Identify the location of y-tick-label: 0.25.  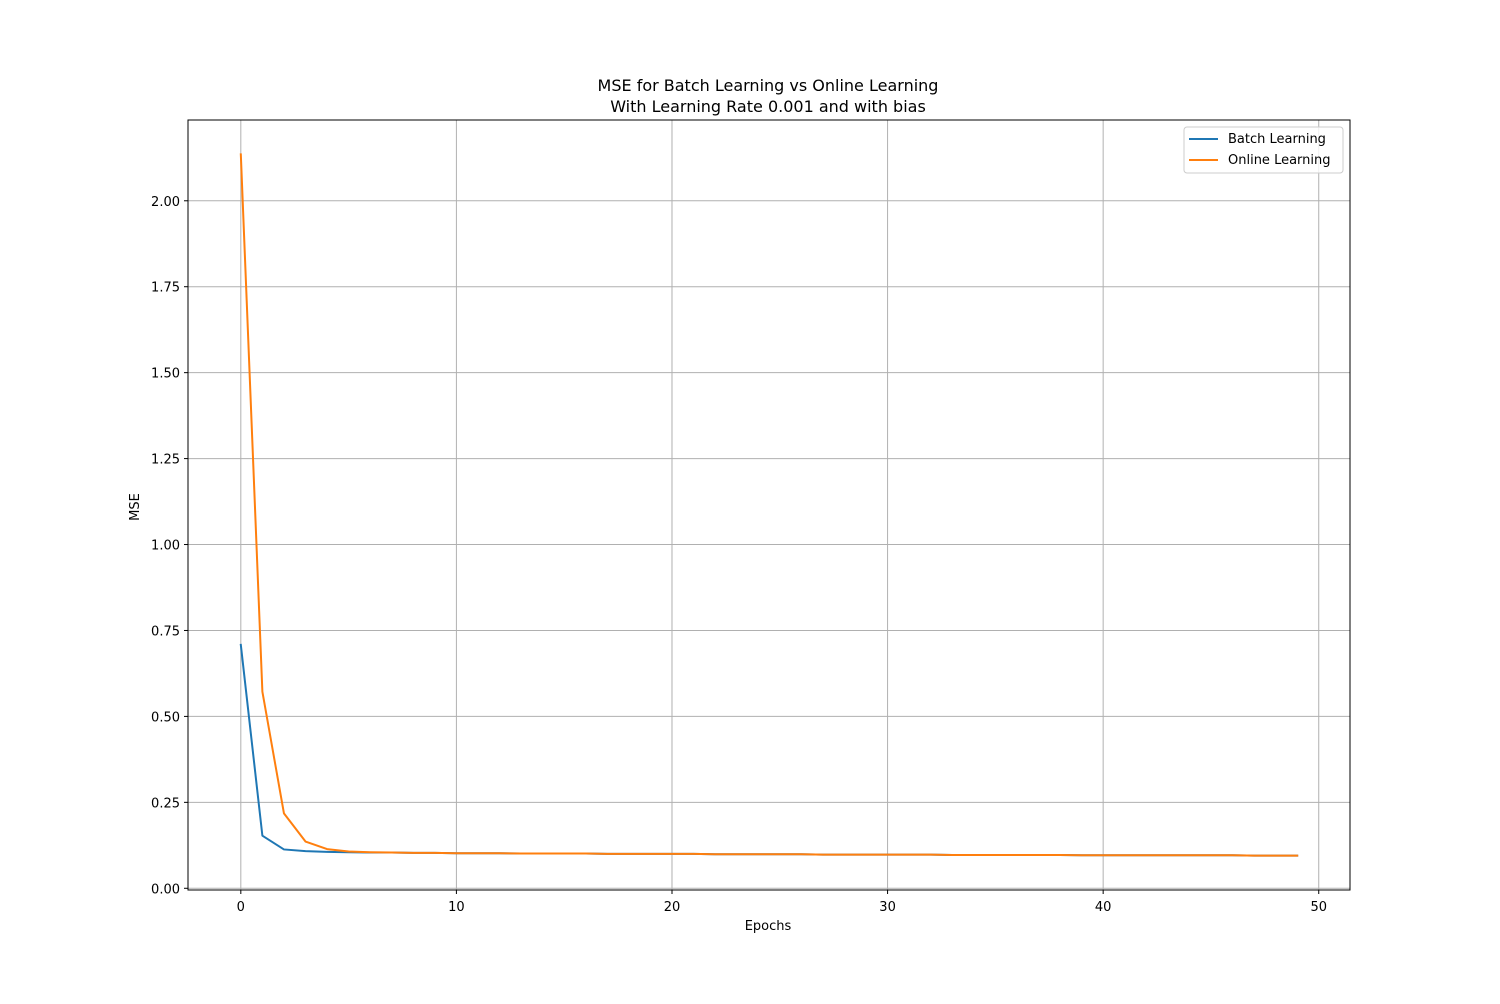
(165, 803).